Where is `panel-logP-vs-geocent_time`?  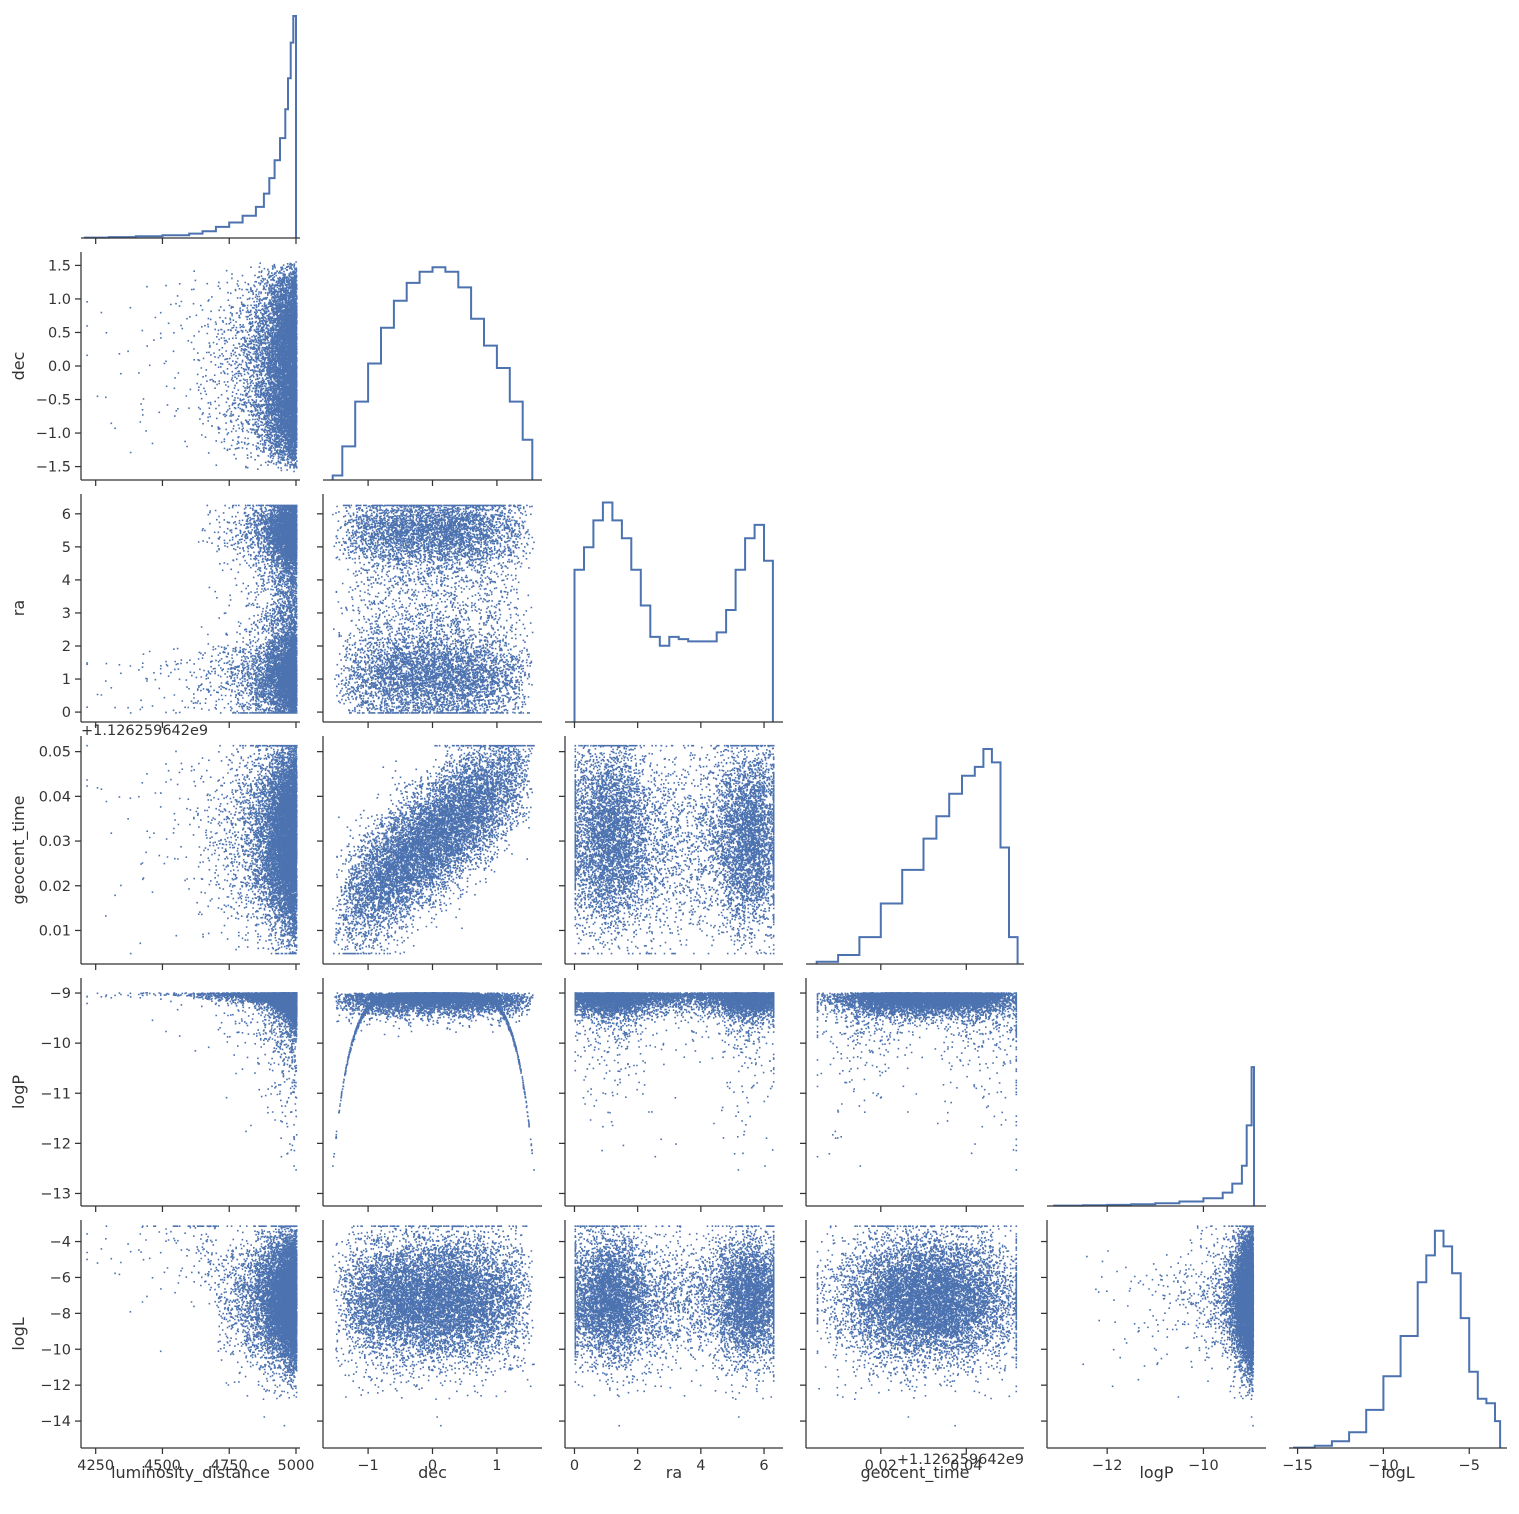 panel-logP-vs-geocent_time is located at coordinates (912, 1095).